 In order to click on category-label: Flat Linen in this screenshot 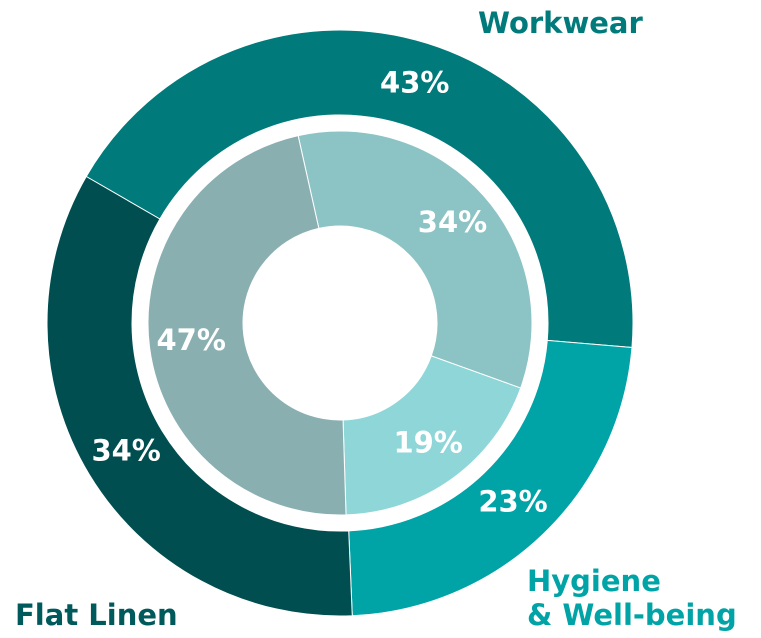, I will do `click(96, 615)`.